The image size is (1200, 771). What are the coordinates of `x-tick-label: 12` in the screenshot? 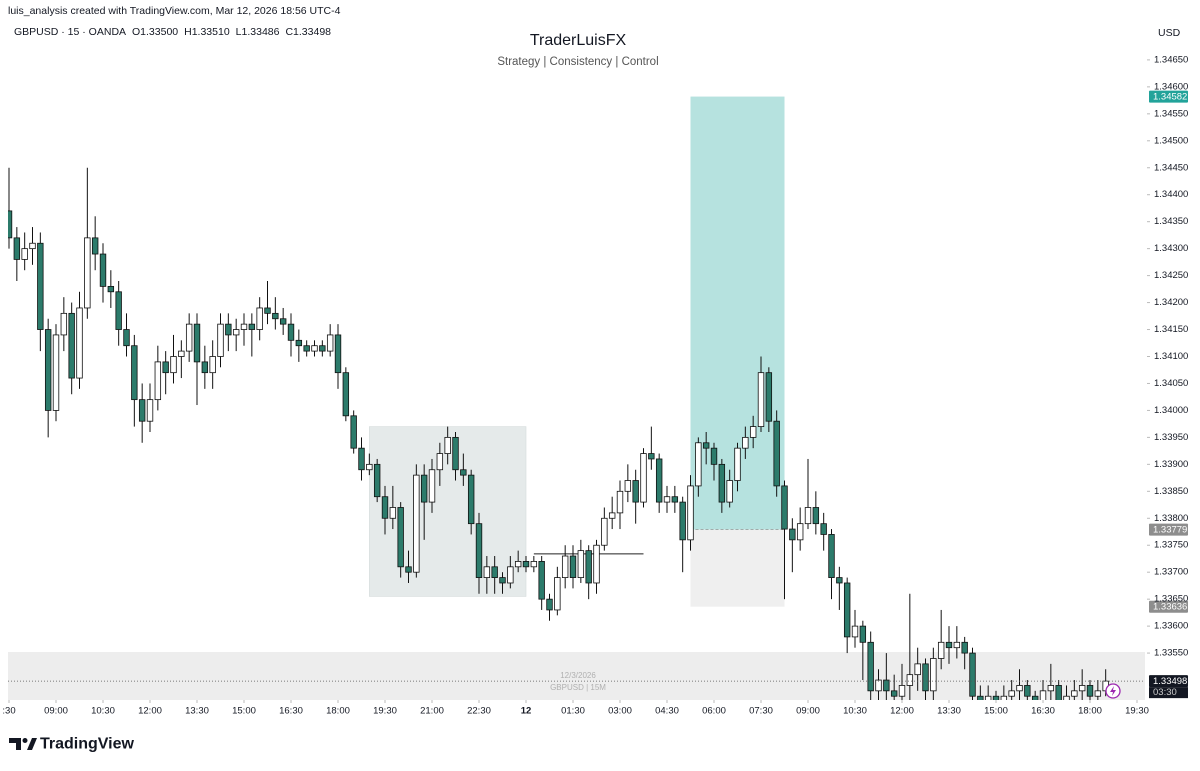 It's located at (526, 711).